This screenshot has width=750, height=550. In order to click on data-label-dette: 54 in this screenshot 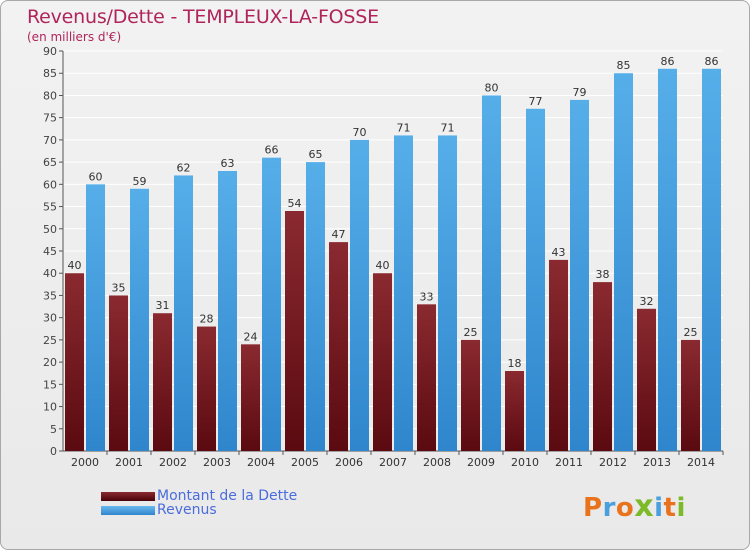, I will do `click(295, 203)`.